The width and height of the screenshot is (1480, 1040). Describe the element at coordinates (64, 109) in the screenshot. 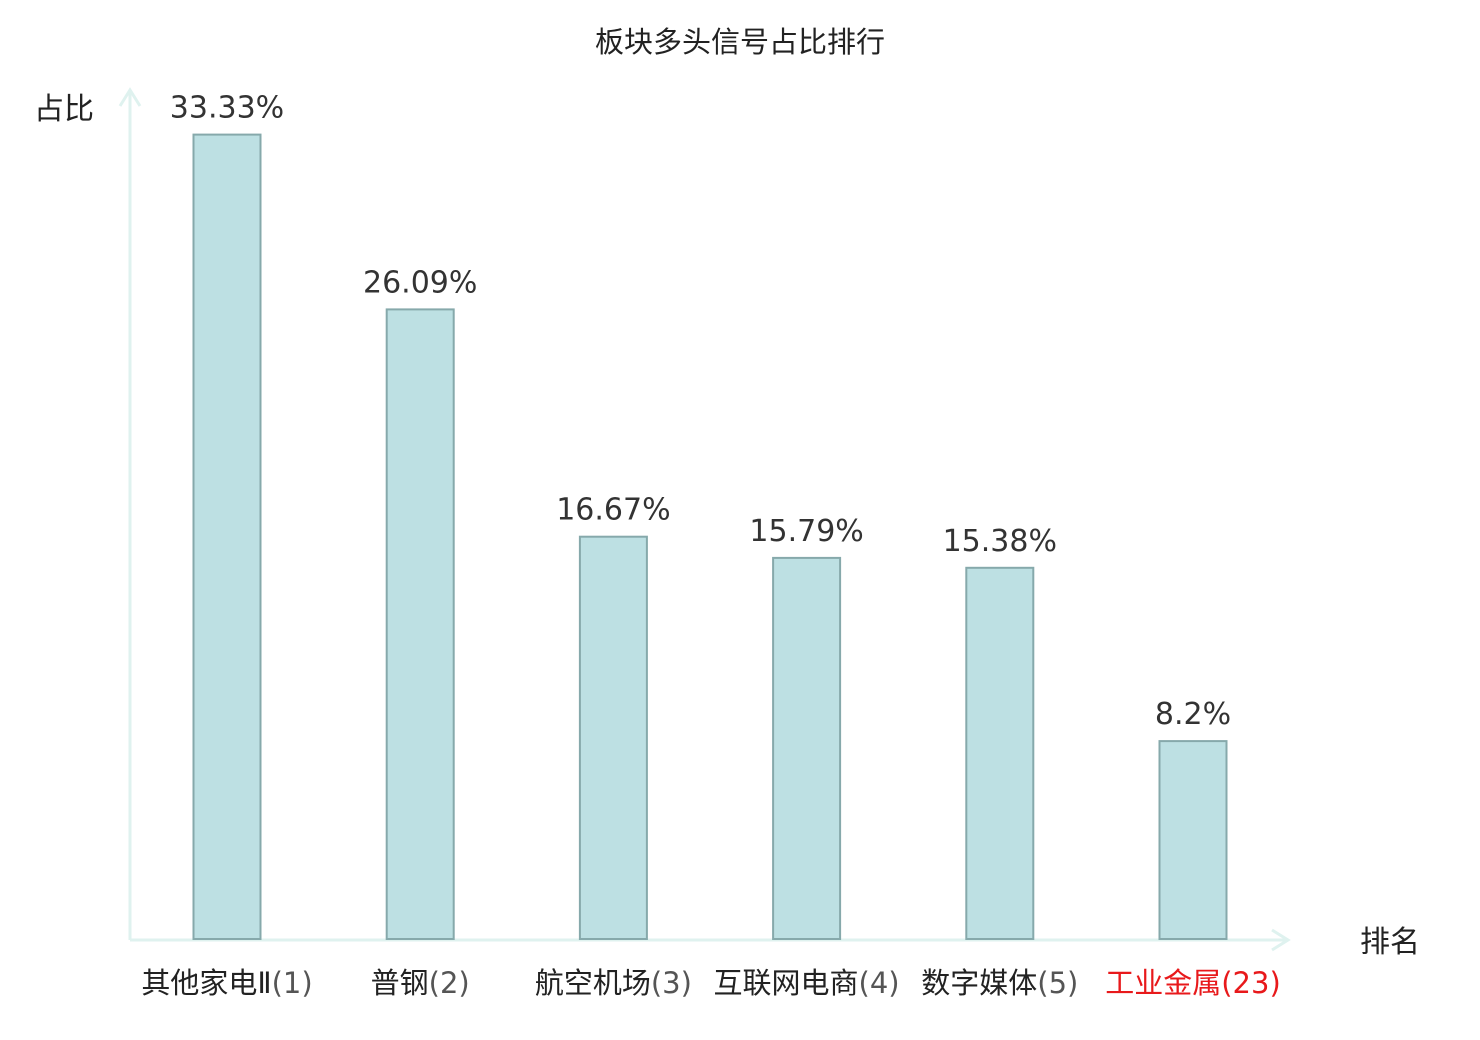

I see `y-axis-label: 占比` at that location.